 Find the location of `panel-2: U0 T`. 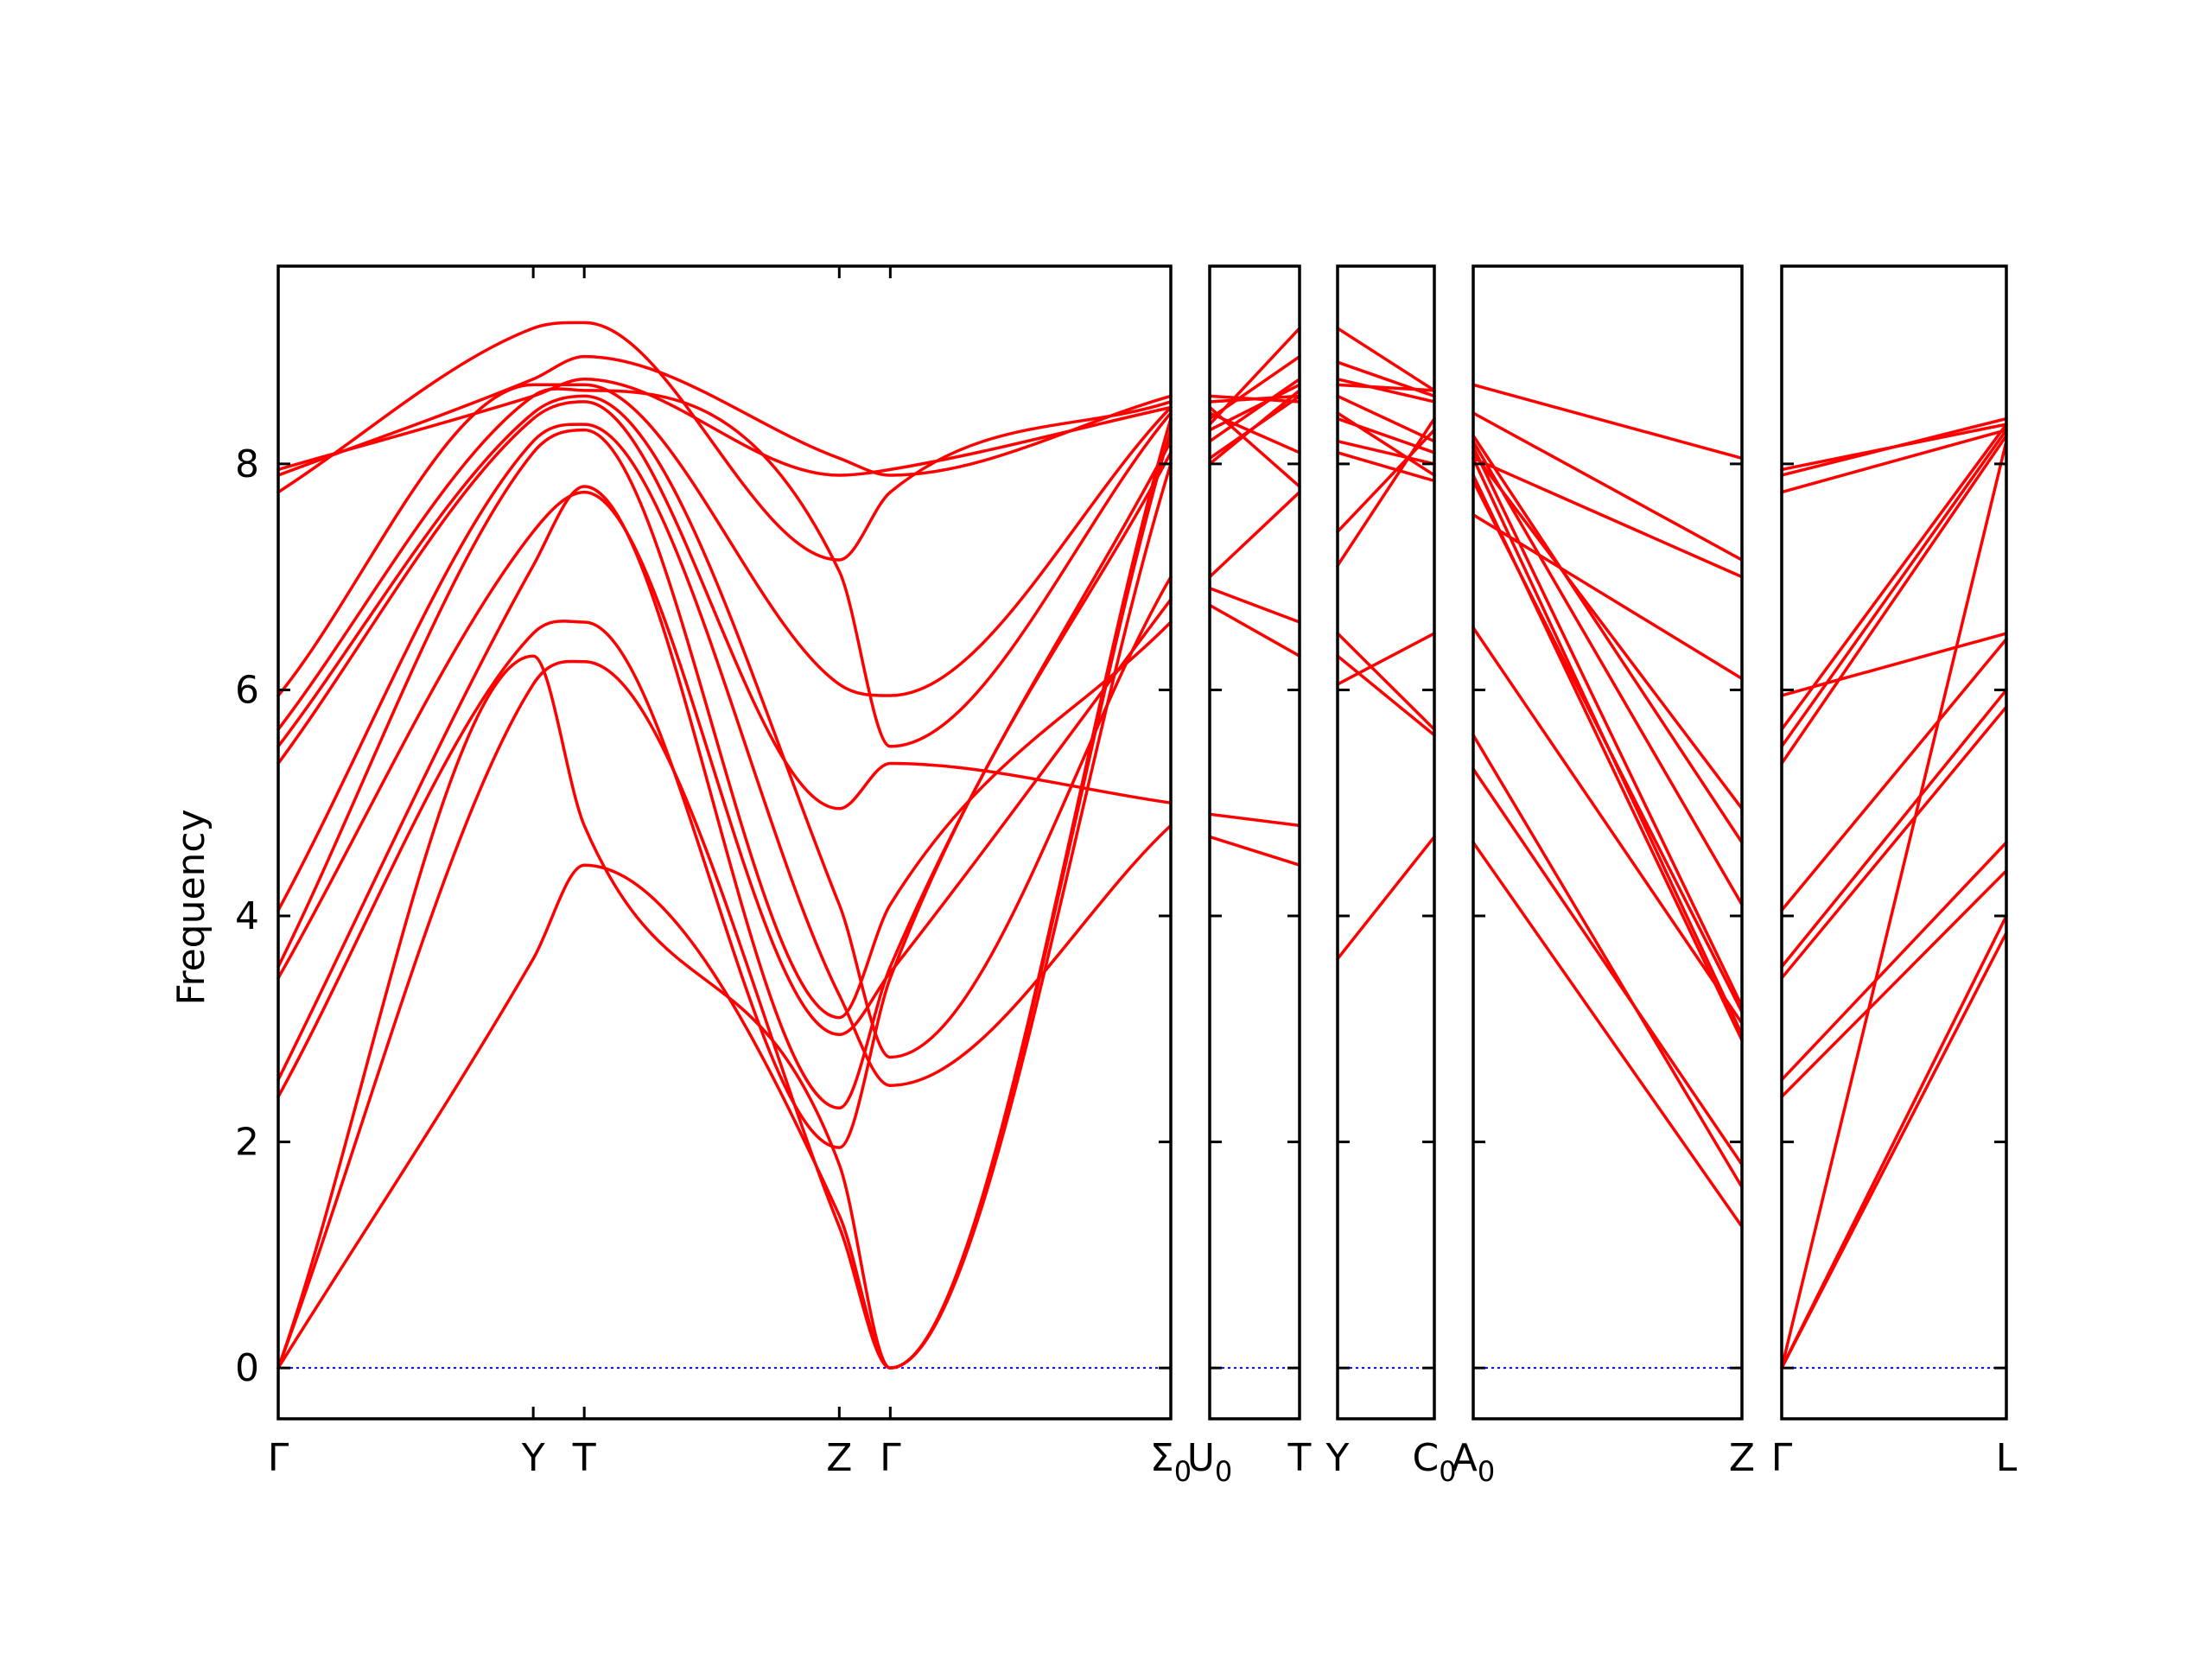

panel-2: U0 T is located at coordinates (1249, 876).